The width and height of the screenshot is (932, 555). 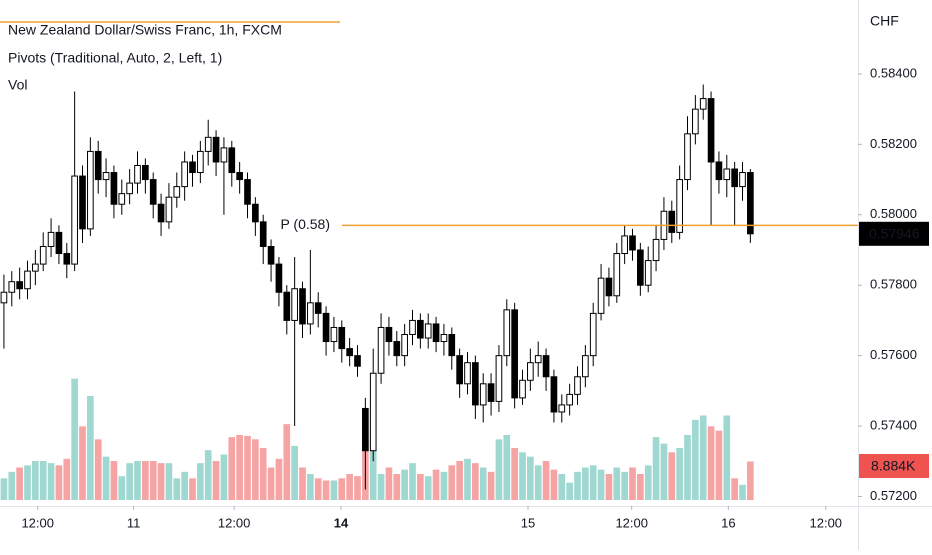 What do you see at coordinates (893, 495) in the screenshot?
I see `y-tick-label: 0.57200` at bounding box center [893, 495].